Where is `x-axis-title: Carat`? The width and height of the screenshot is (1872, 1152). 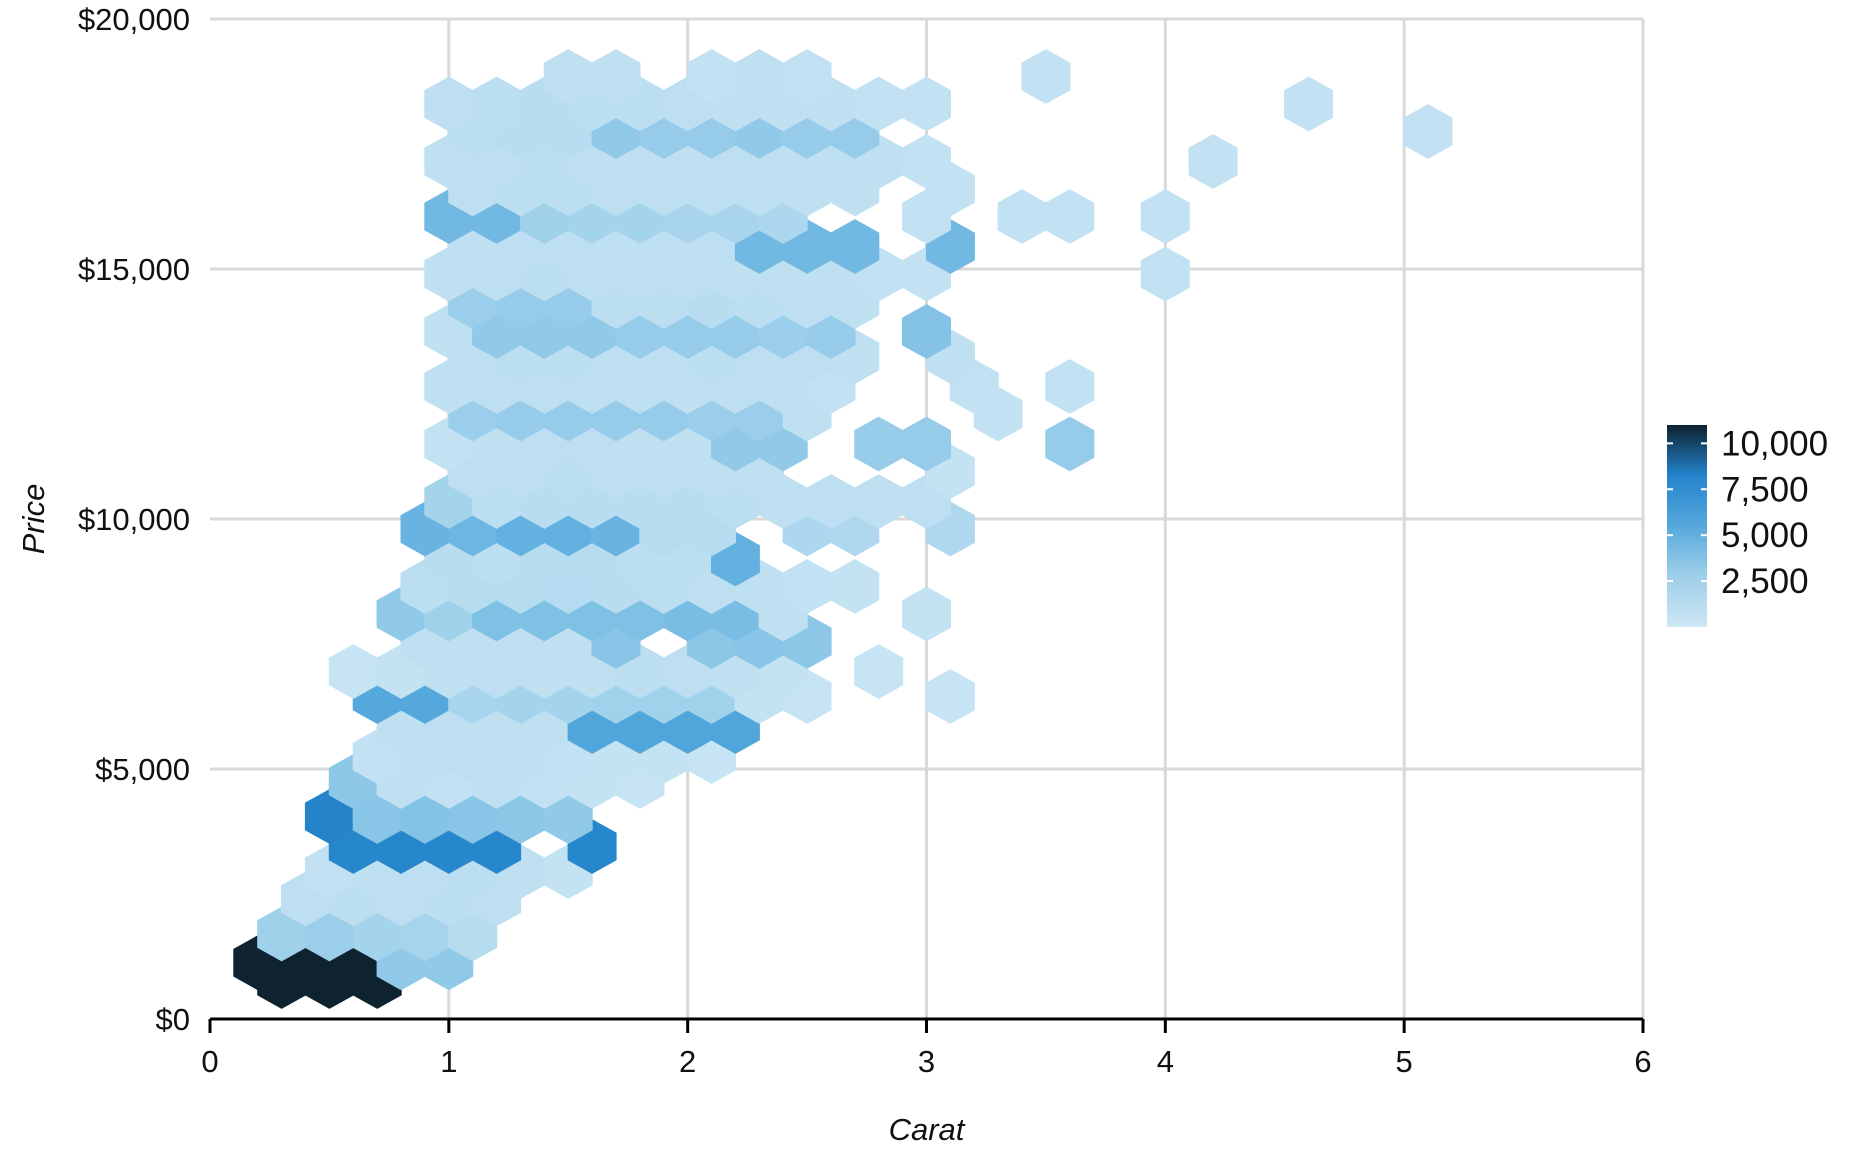
x-axis-title: Carat is located at coordinates (927, 1129).